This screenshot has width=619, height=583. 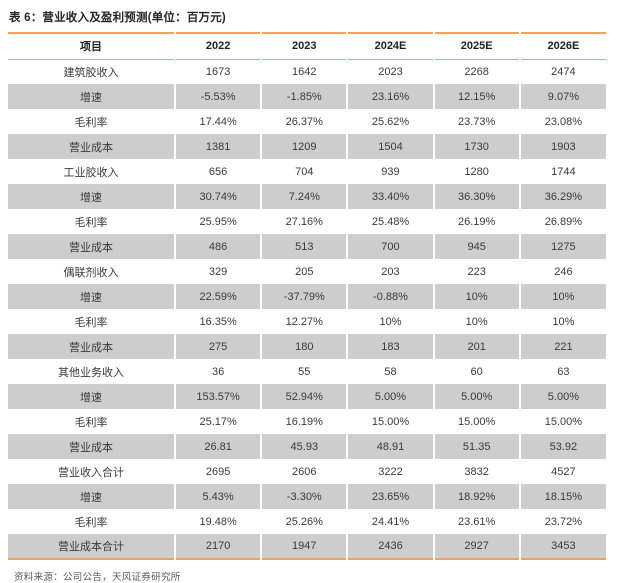 I want to click on table-row: 毛利率 19.48% 25.26% 24.41% 23.61% 23.72%, so click(x=307, y=521).